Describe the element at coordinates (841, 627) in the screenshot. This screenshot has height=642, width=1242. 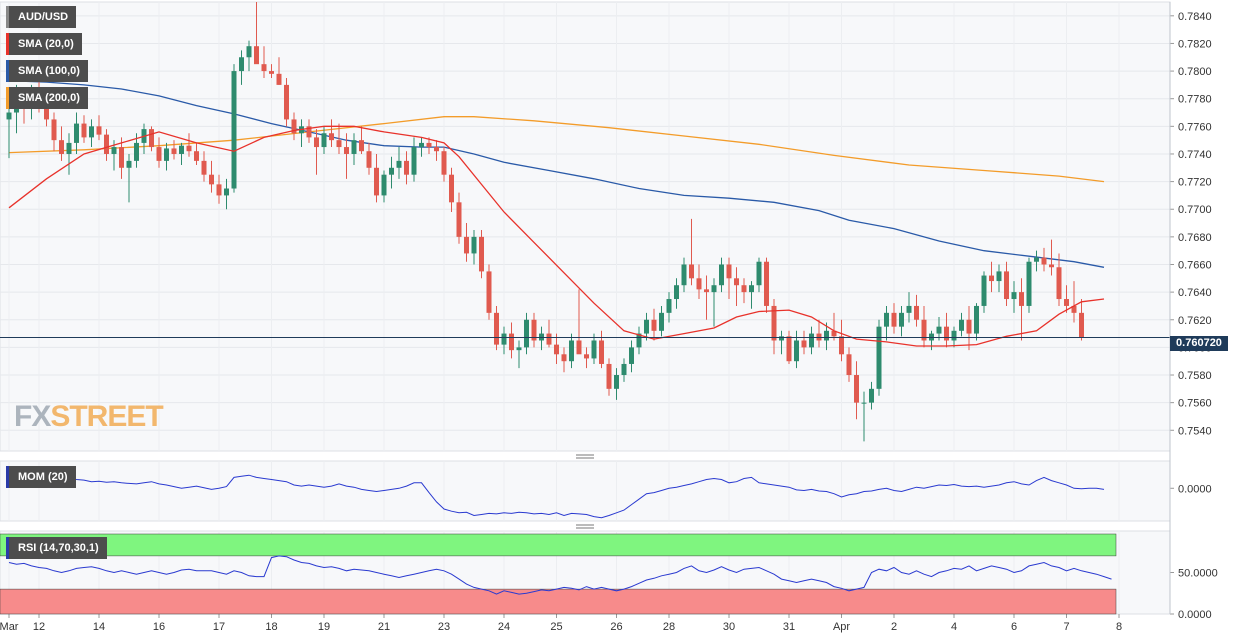
I see `x-tick-label: Apr` at that location.